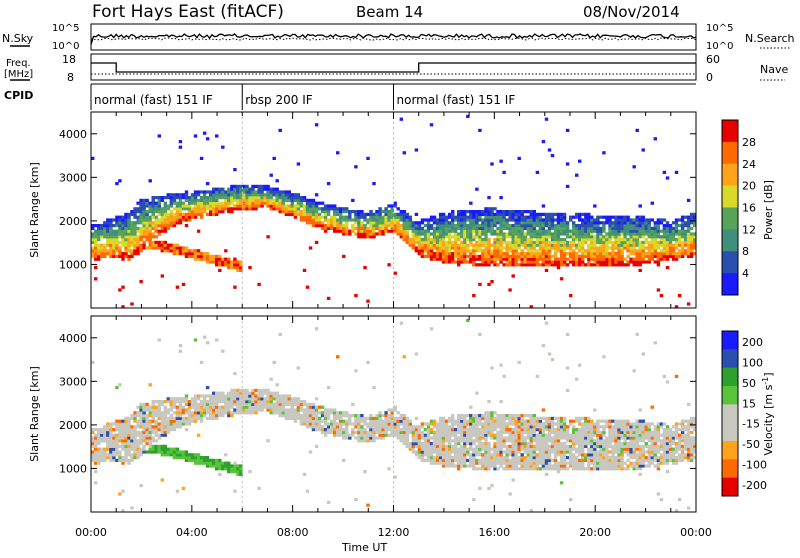 This screenshot has height=558, width=800. What do you see at coordinates (393, 67) in the screenshot?
I see `freq-panel-frame` at bounding box center [393, 67].